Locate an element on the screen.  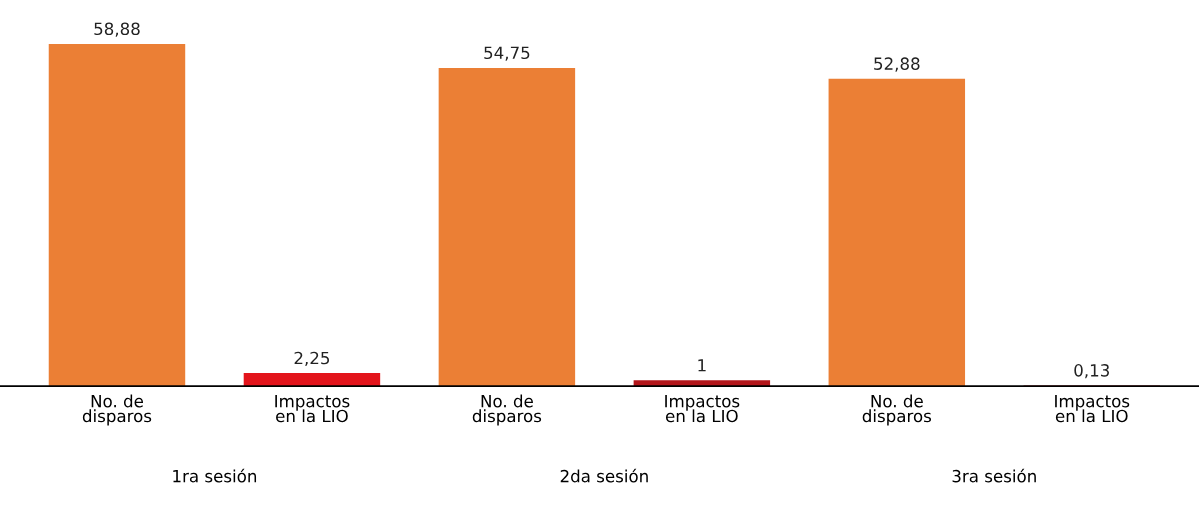
data-label: 54,75 is located at coordinates (507, 53).